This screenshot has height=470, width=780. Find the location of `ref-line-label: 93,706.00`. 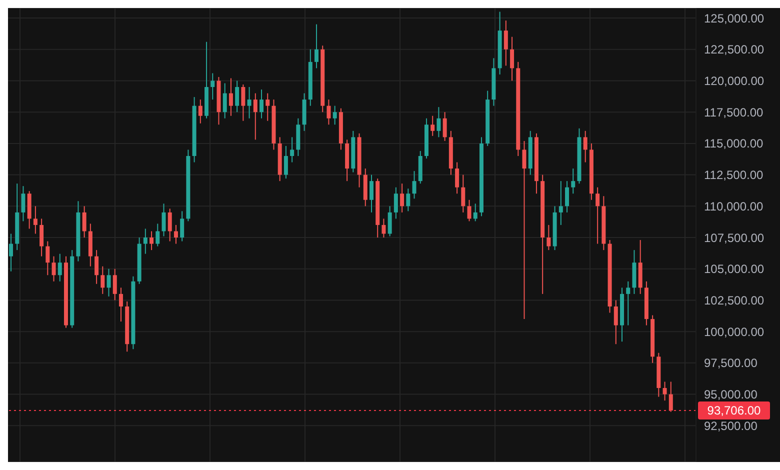

ref-line-label: 93,706.00 is located at coordinates (734, 411).